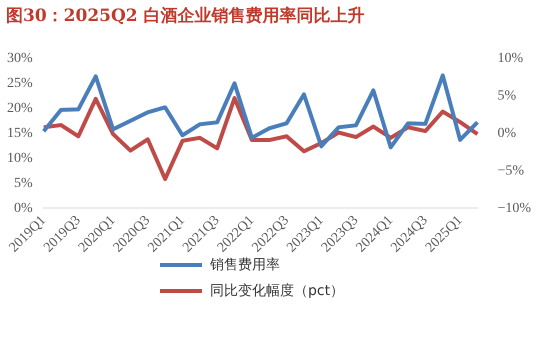  Describe the element at coordinates (185, 16) in the screenshot. I see `chart-title: 图30：2025Q2 白酒企业销售费用率同比上升` at that location.